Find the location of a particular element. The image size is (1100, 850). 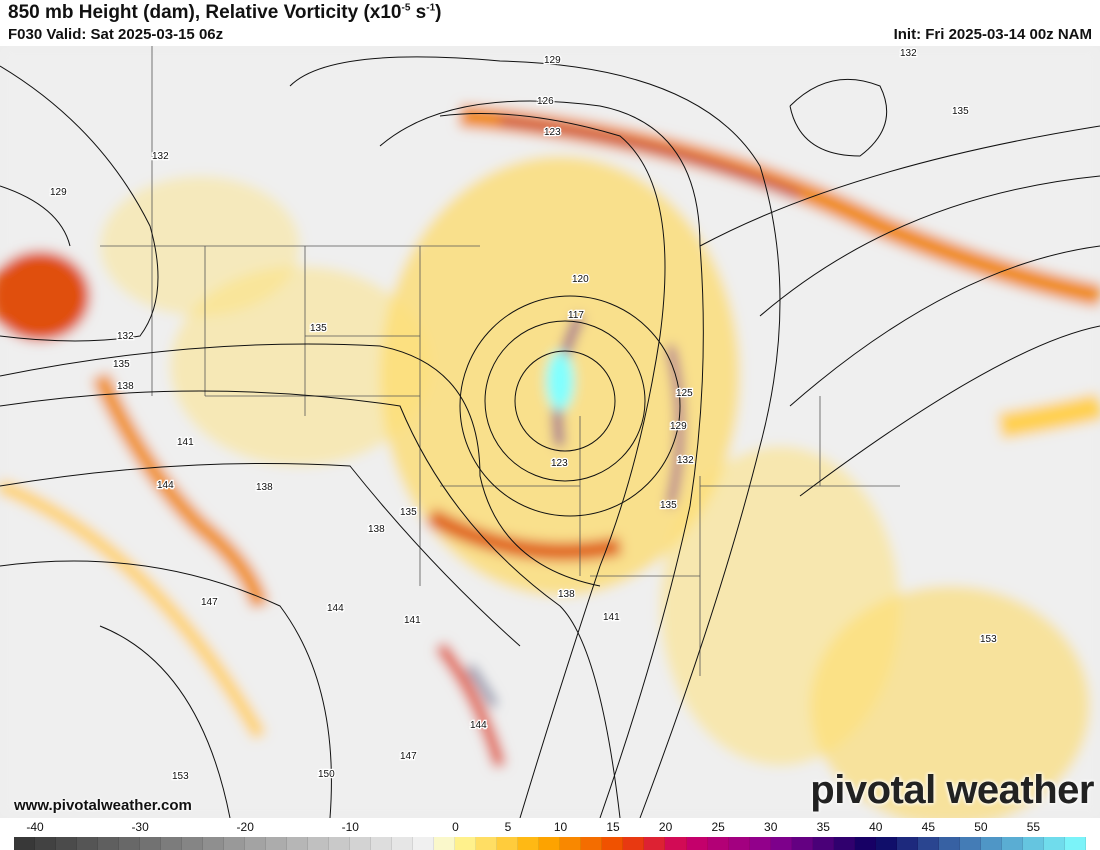

colorbar-tick-label: 45 is located at coordinates (928, 827).